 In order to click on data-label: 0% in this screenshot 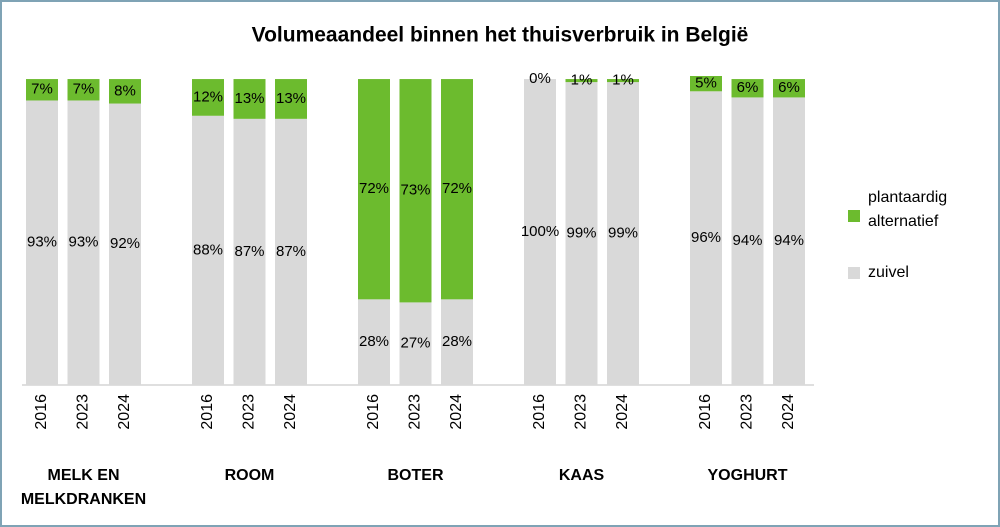, I will do `click(540, 78)`.